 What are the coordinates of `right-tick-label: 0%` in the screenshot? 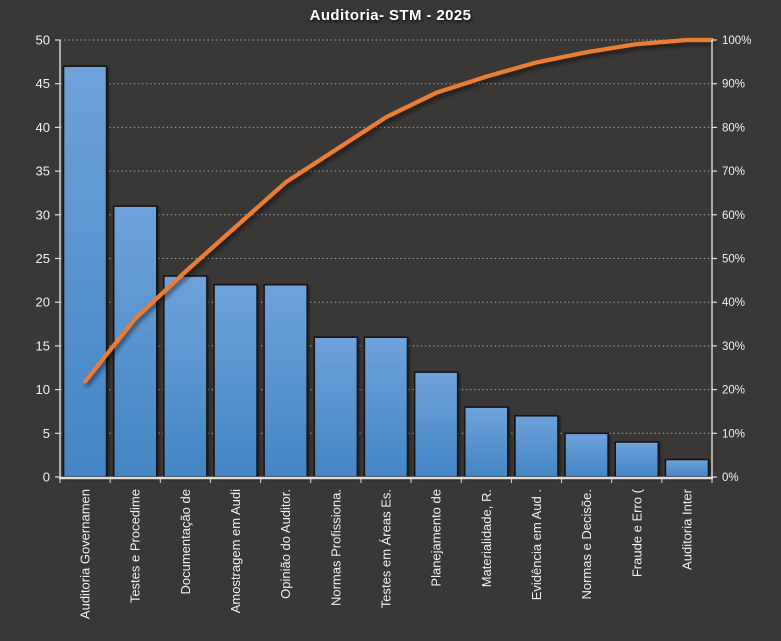 It's located at (730, 478).